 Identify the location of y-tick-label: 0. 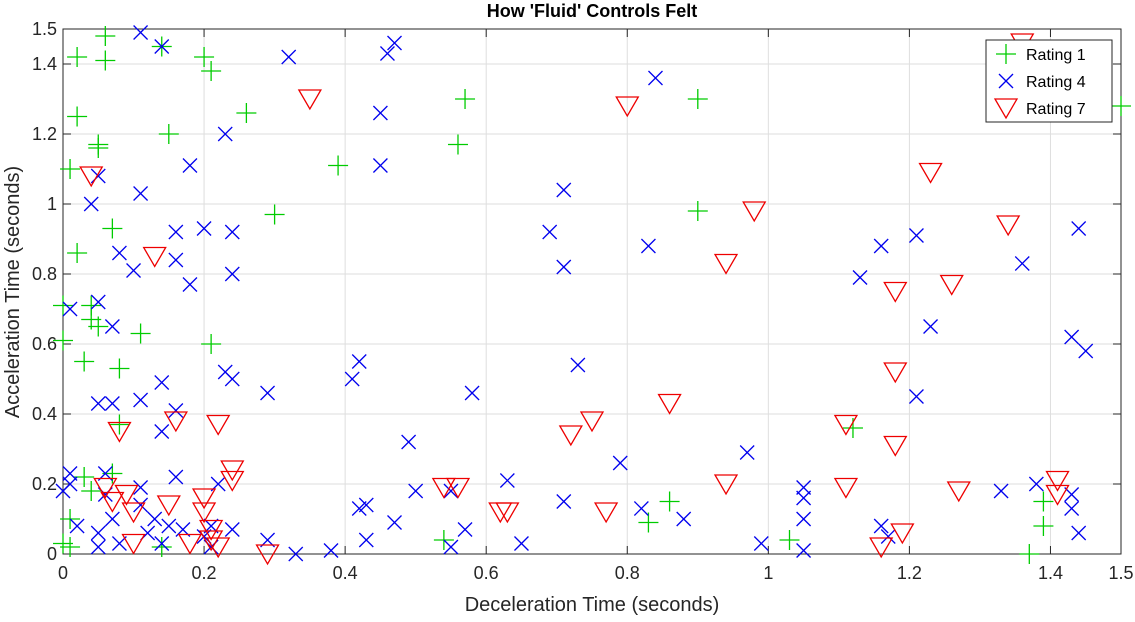
(52, 554).